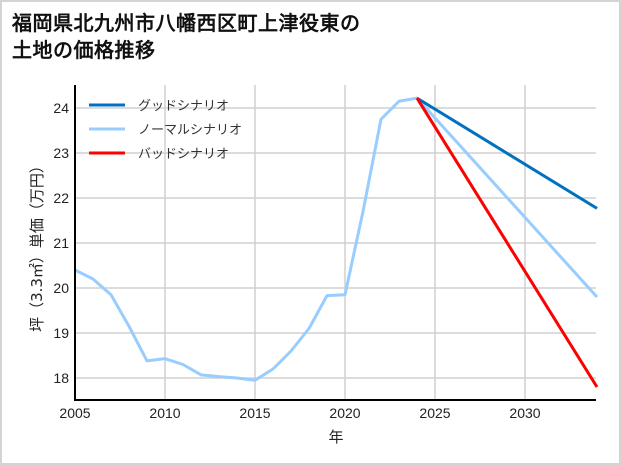 Image resolution: width=621 pixels, height=465 pixels. Describe the element at coordinates (164, 413) in the screenshot. I see `x-tick-label: 2010` at that location.